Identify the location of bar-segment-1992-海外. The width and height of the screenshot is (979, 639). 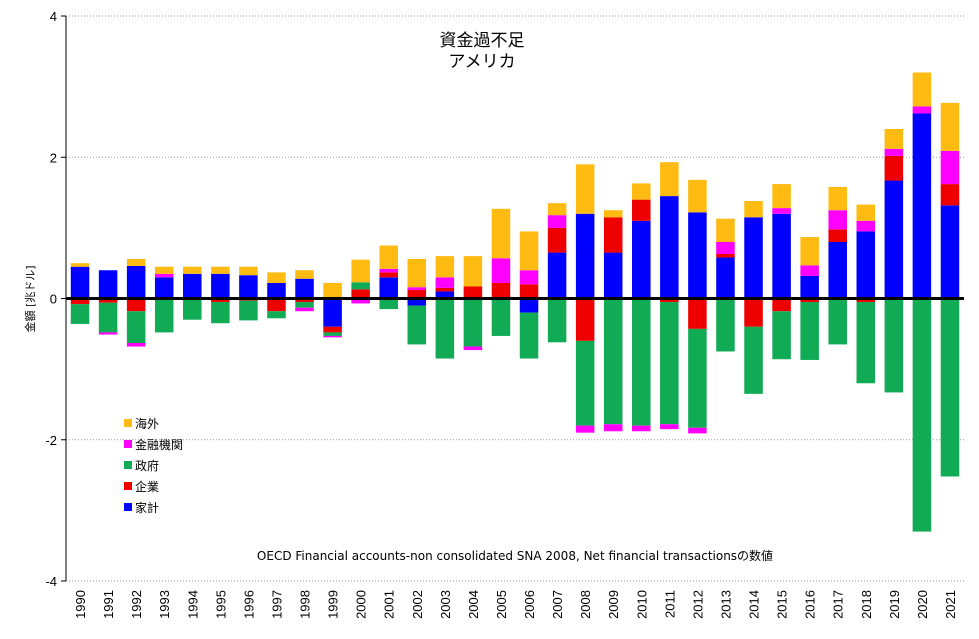
(136, 262).